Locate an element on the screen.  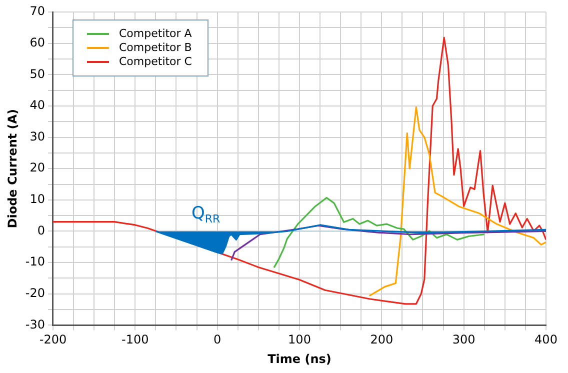
y-tick-label: -30 is located at coordinates (35, 324).